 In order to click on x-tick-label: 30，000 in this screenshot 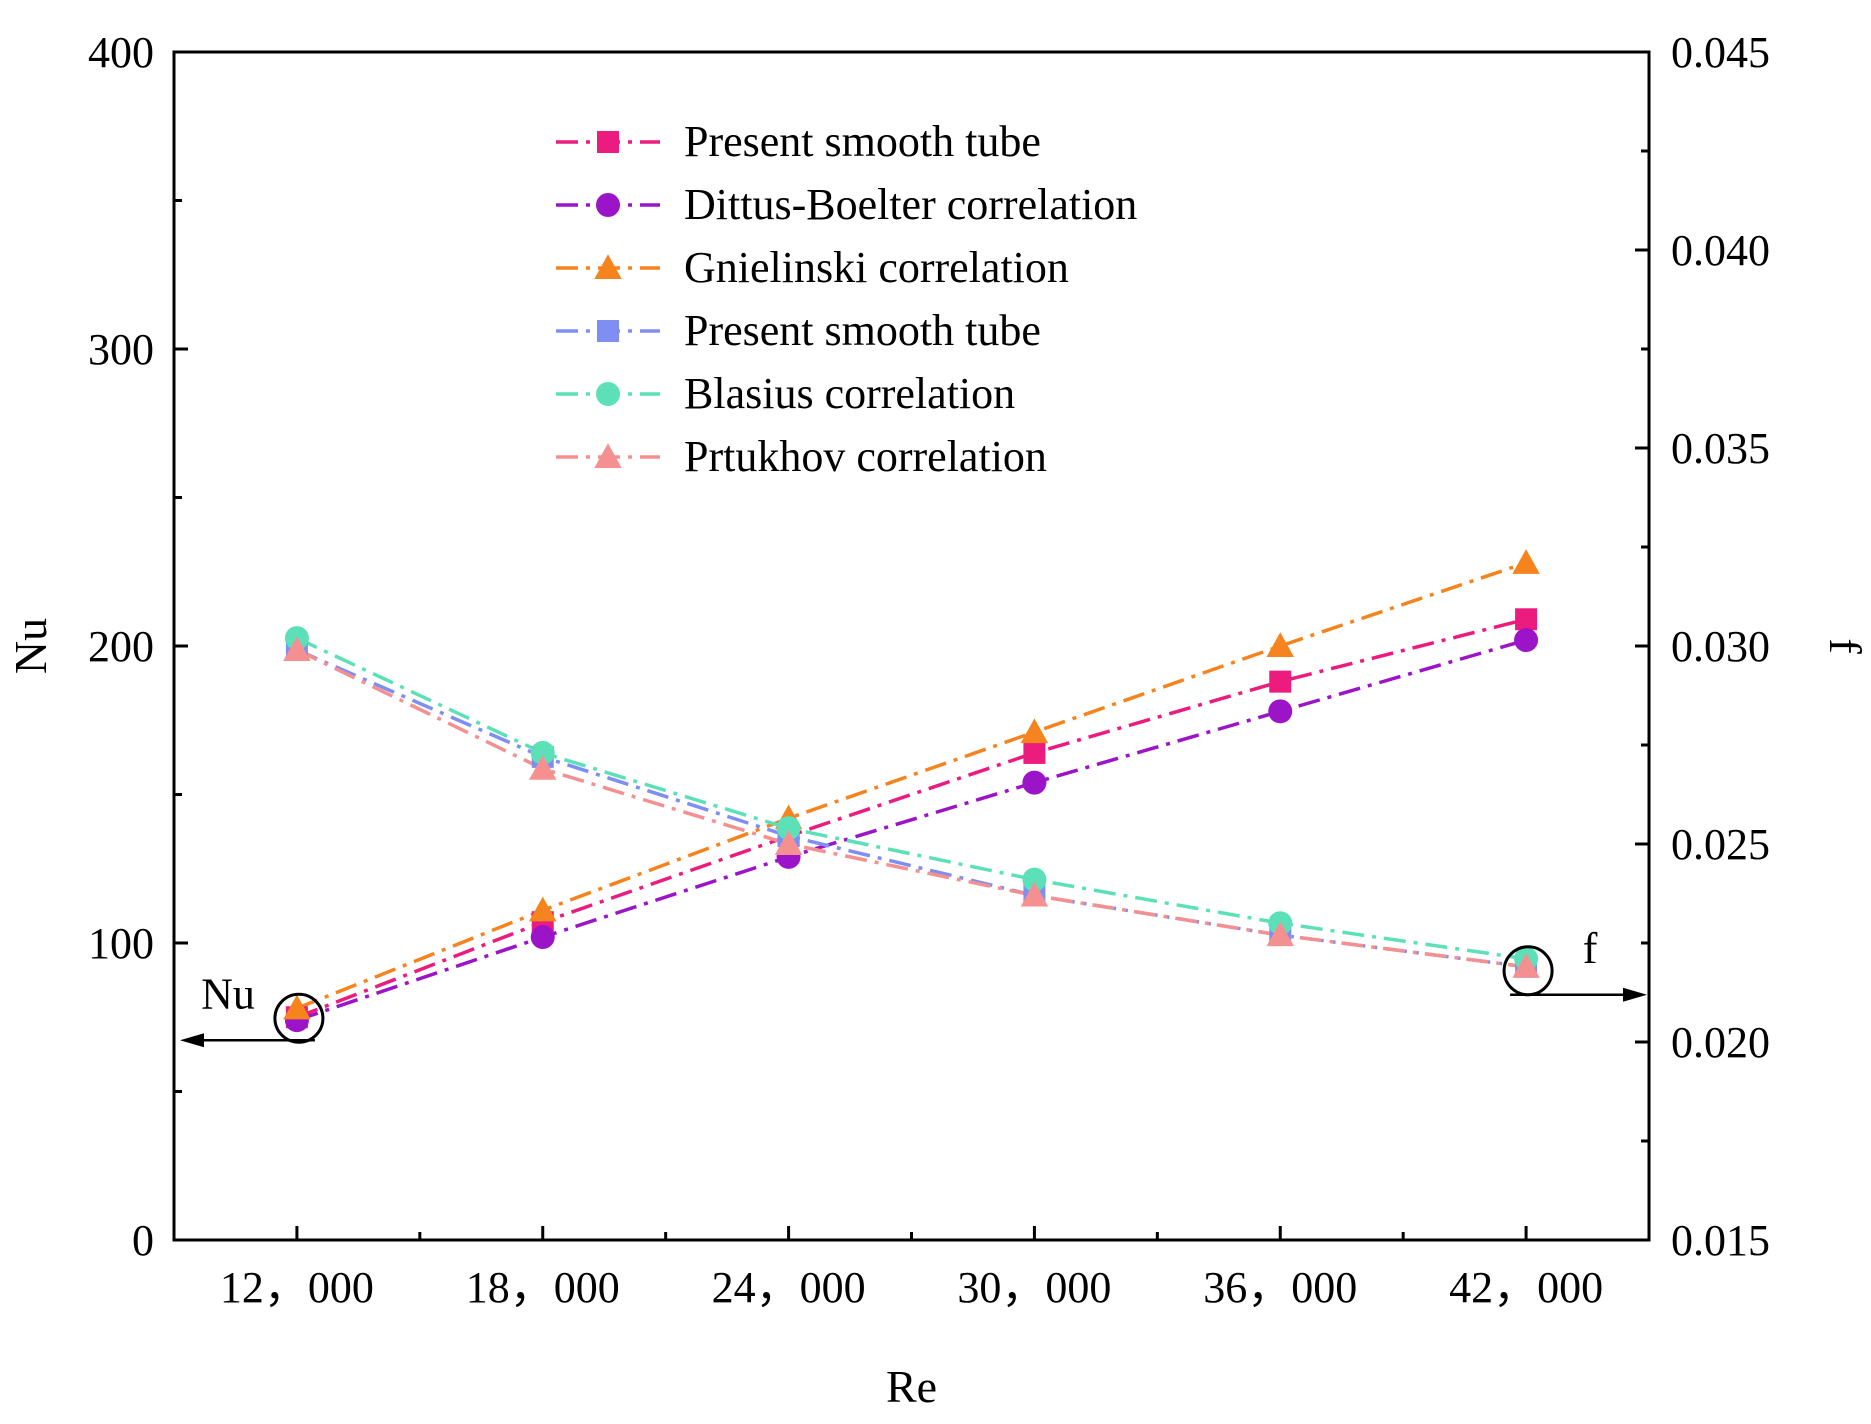, I will do `click(1034, 1287)`.